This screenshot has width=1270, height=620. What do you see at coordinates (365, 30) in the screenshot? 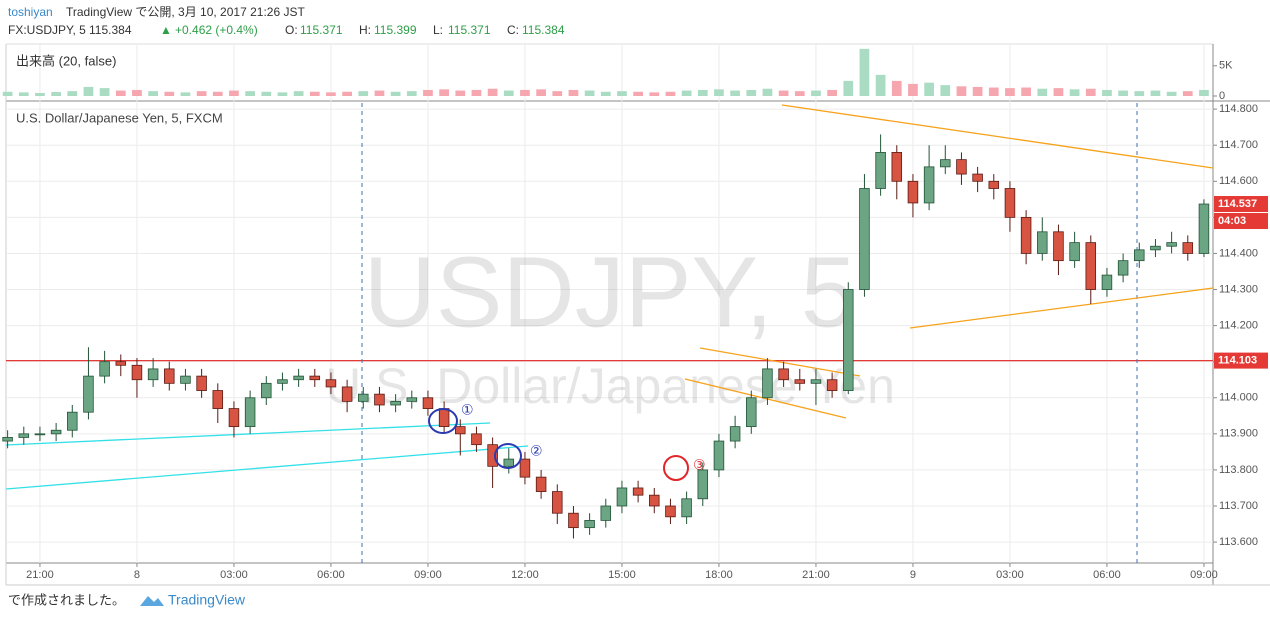
I see `ohlc-key: H:` at bounding box center [365, 30].